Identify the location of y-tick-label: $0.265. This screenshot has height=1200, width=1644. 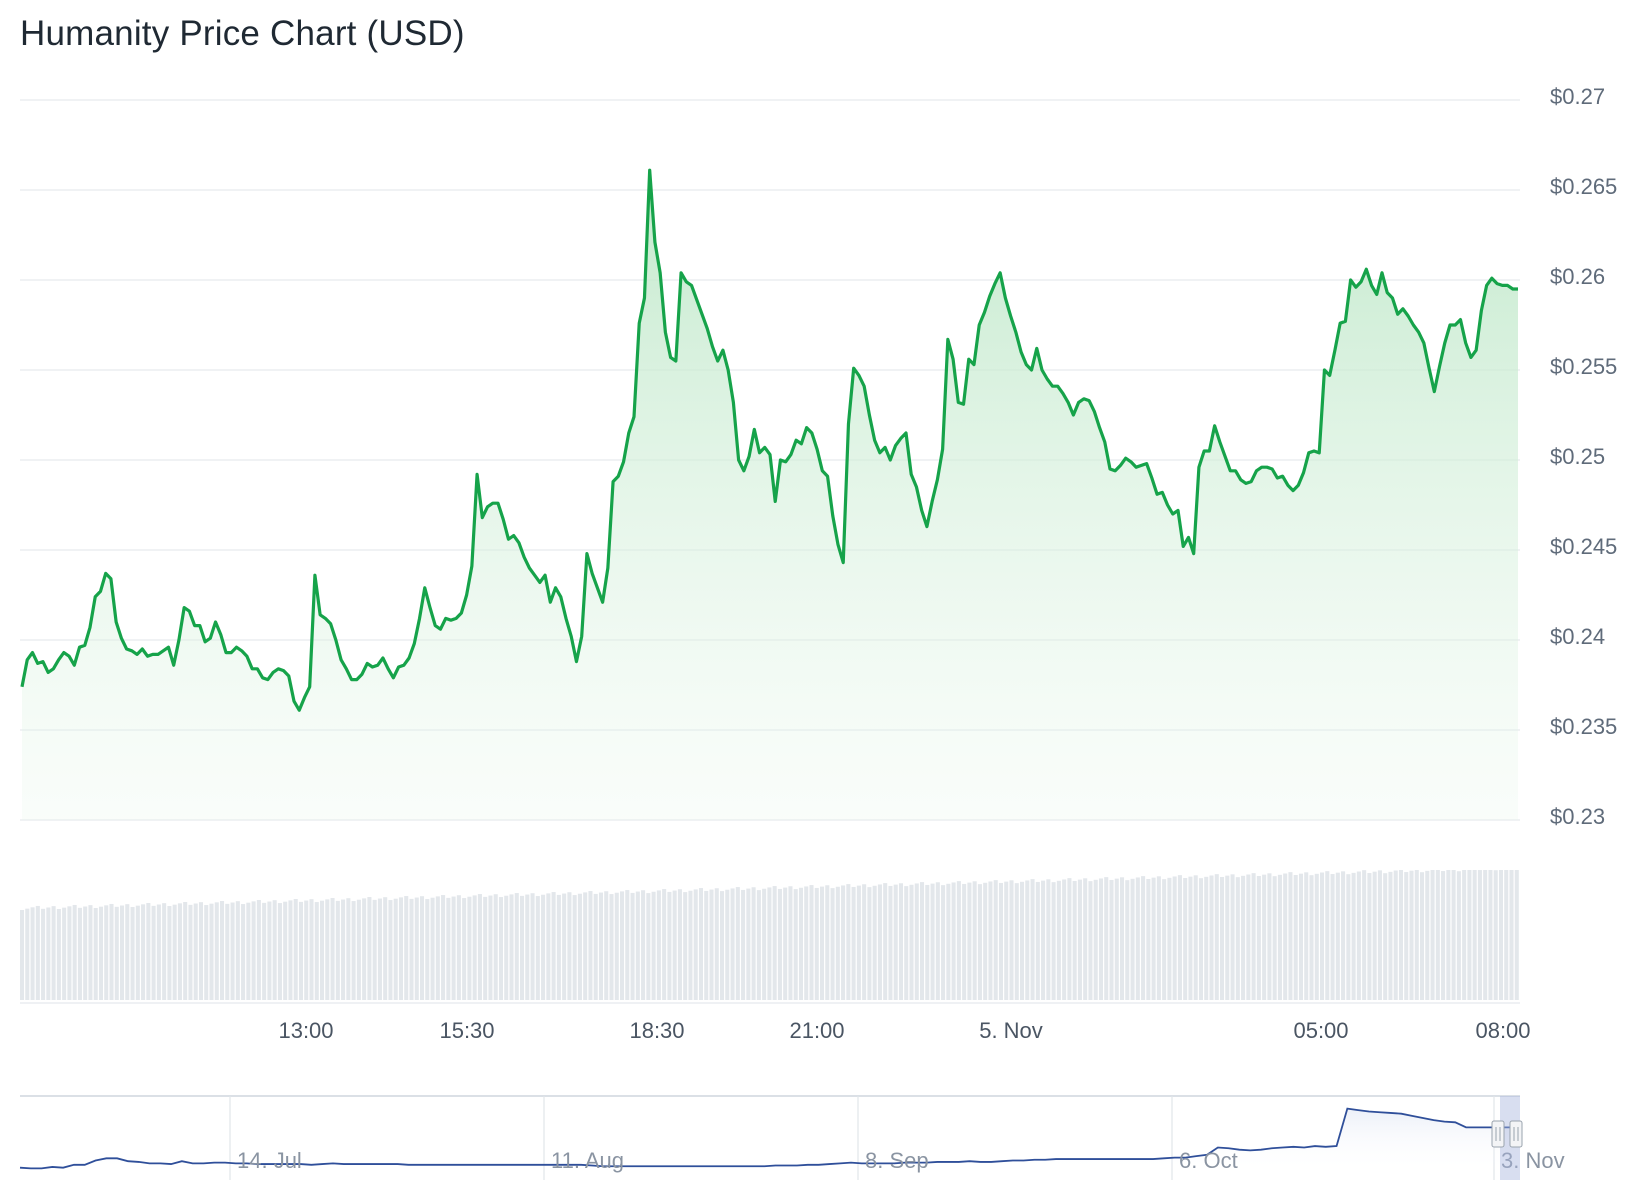
(1583, 186).